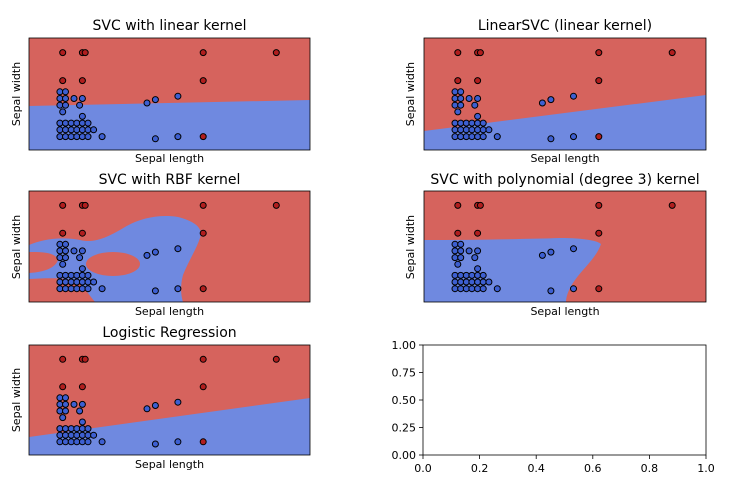 Image resolution: width=729 pixels, height=490 pixels. What do you see at coordinates (480, 468) in the screenshot?
I see `x-tick-label: 0.2` at bounding box center [480, 468].